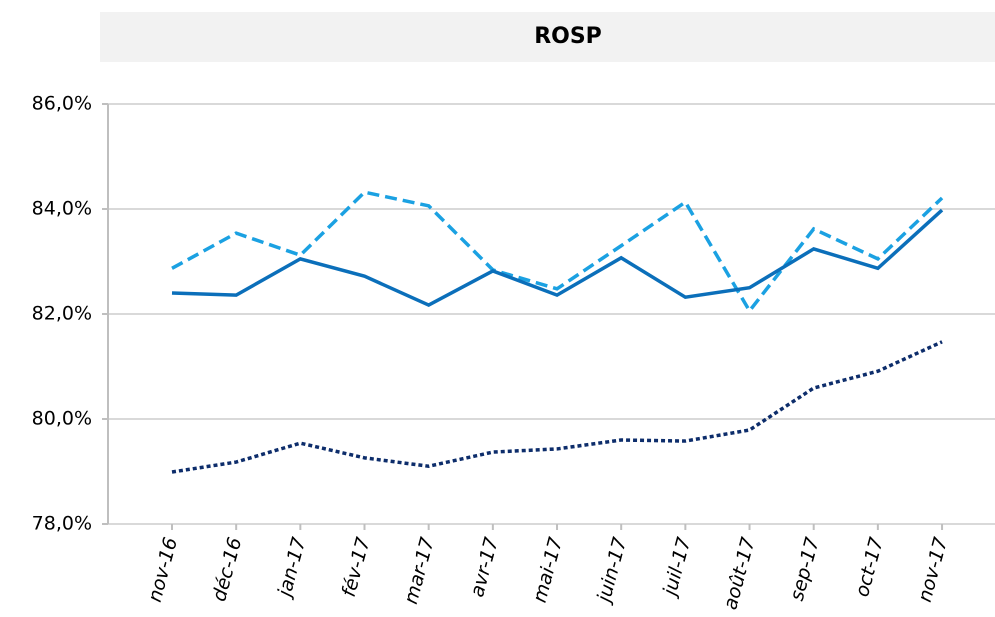 The width and height of the screenshot is (995, 617). I want to click on y-tick-label: 84,0%, so click(62, 209).